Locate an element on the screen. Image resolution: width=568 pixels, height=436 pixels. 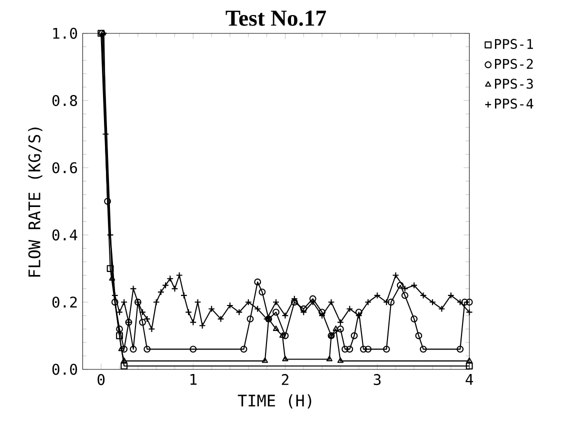
x-tick-label: 2 is located at coordinates (285, 379).